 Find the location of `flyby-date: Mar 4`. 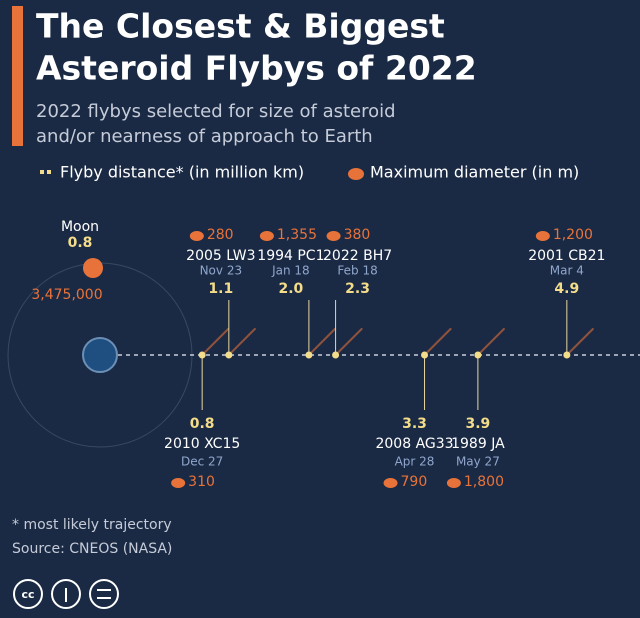

flyby-date: Mar 4 is located at coordinates (567, 271).